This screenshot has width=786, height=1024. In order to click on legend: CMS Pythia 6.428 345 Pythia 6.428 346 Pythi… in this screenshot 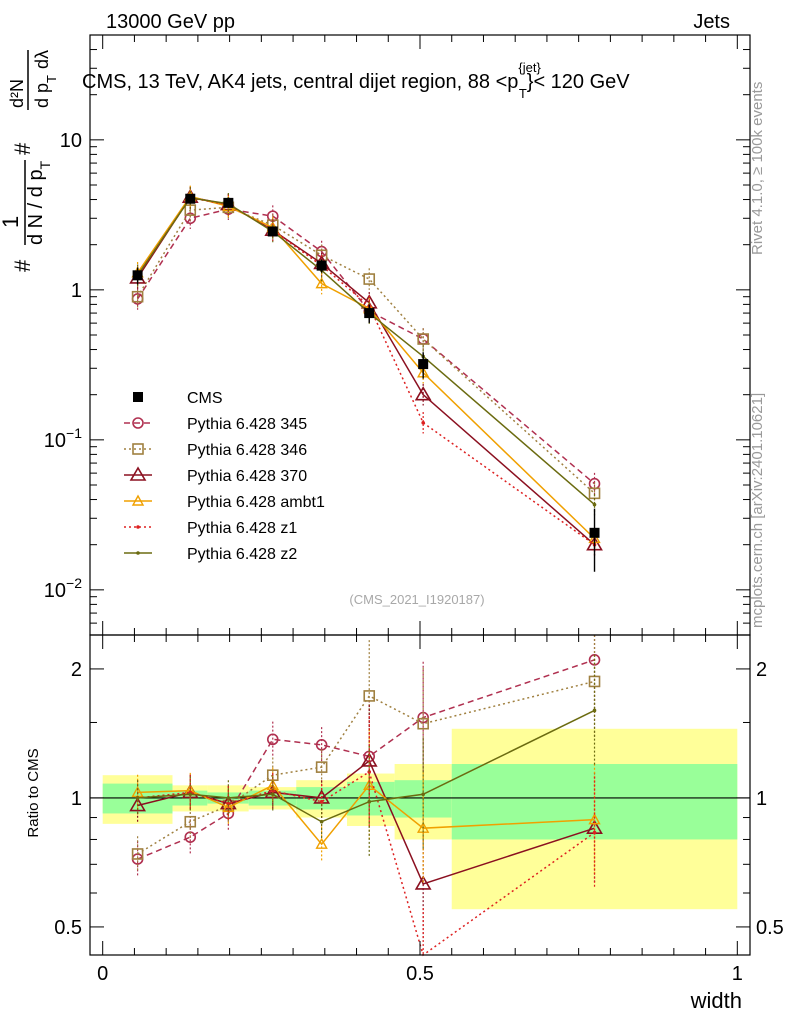, I will do `click(224, 476)`.